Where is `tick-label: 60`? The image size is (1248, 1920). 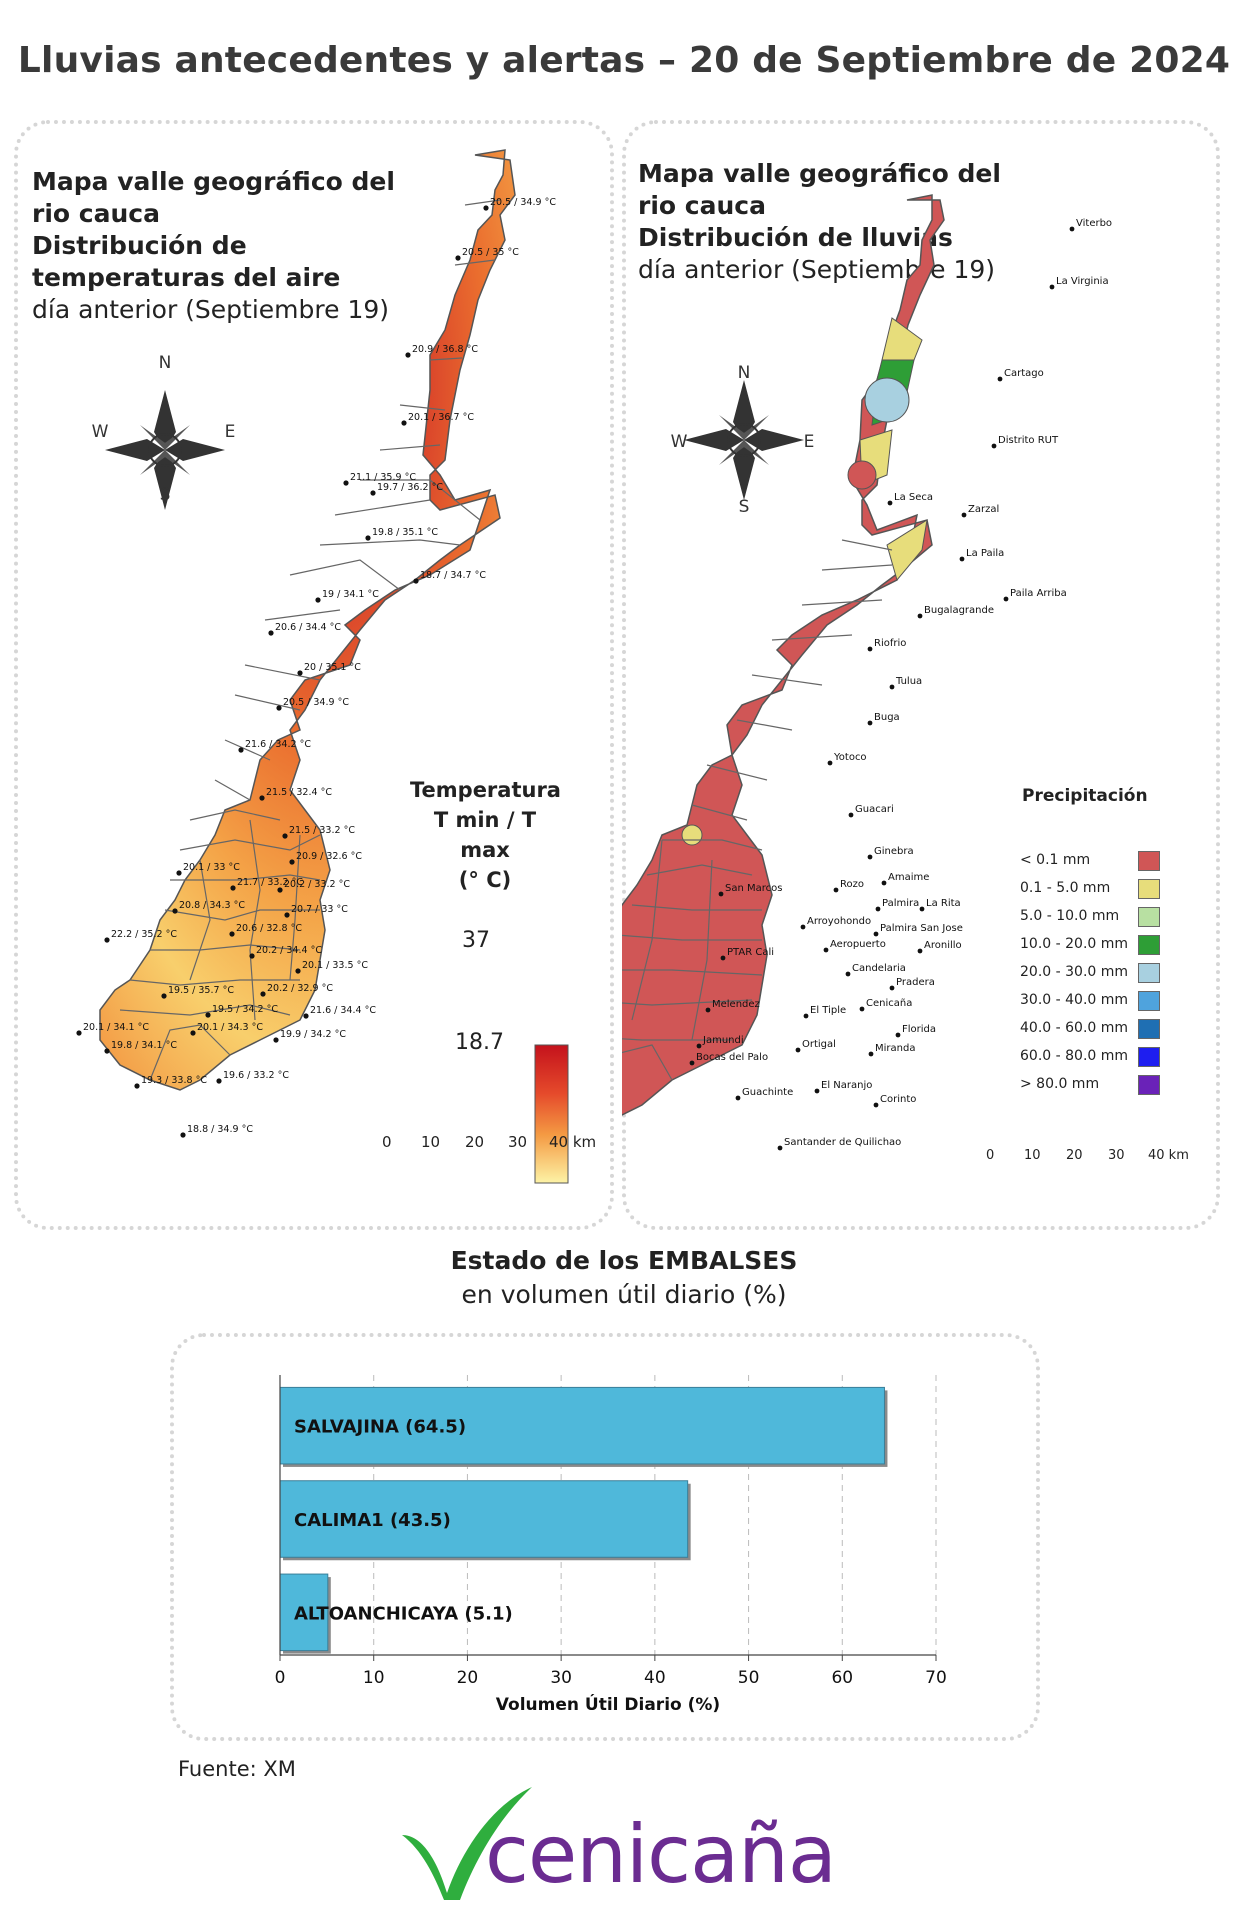
tick-label: 60 is located at coordinates (842, 1678).